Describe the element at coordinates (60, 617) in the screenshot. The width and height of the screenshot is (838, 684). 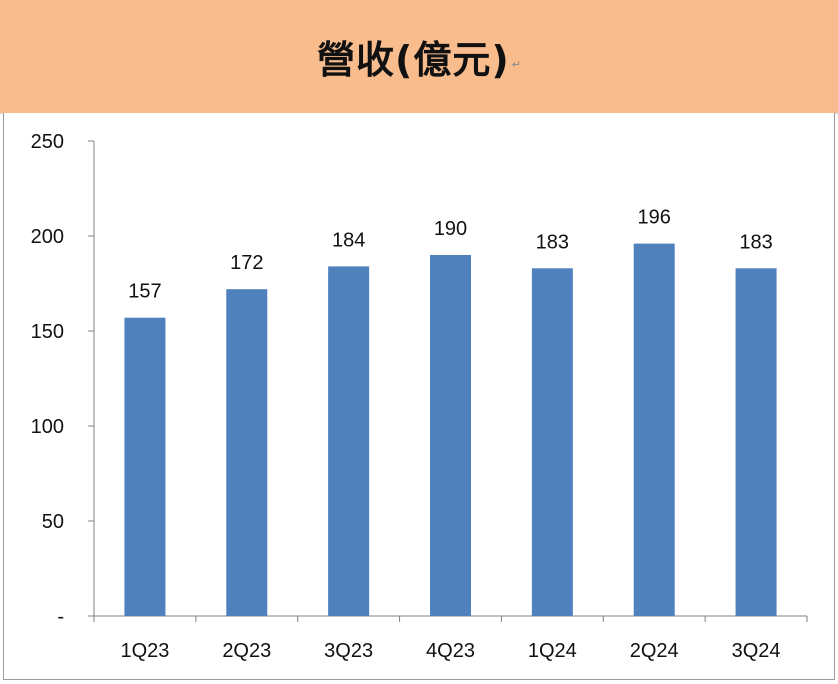
I see `y-tick-label: -` at that location.